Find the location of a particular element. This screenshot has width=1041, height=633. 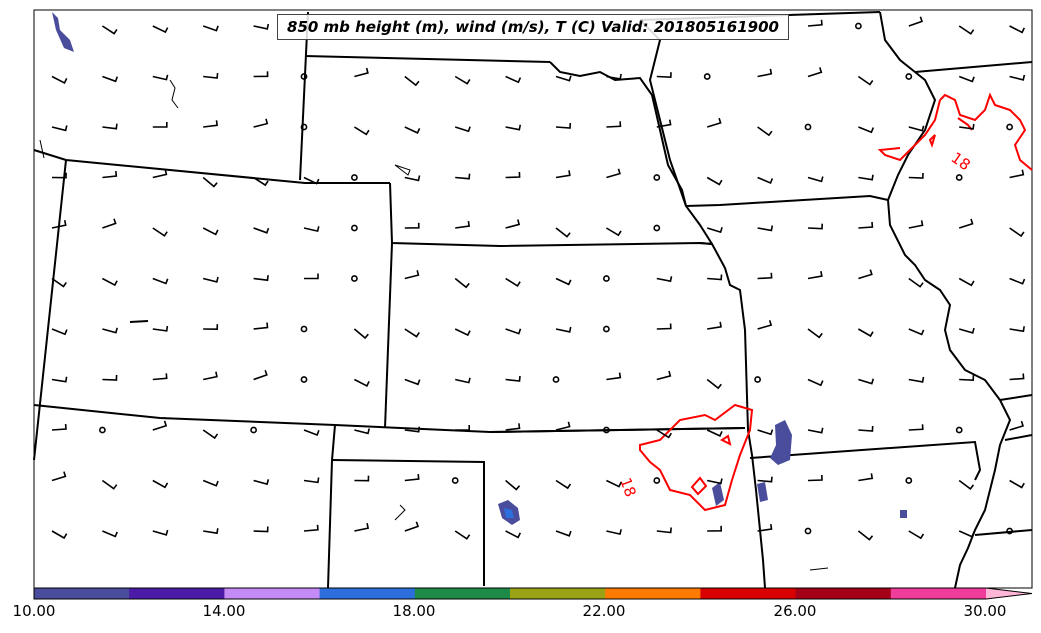

colorbar-tick: 30.00 is located at coordinates (985, 611).